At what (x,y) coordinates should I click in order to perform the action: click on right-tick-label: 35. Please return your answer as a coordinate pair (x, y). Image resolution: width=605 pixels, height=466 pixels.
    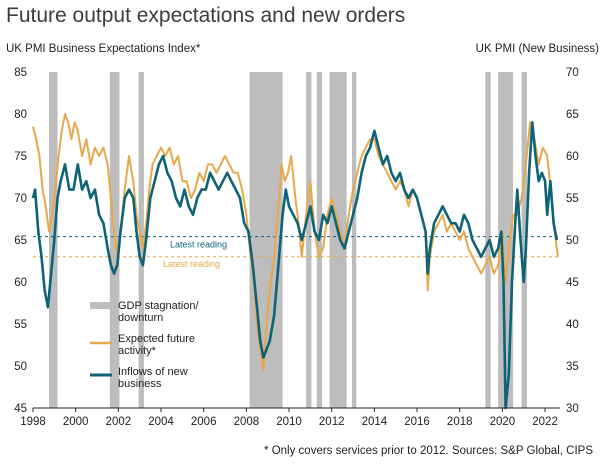
    Looking at the image, I should click on (572, 367).